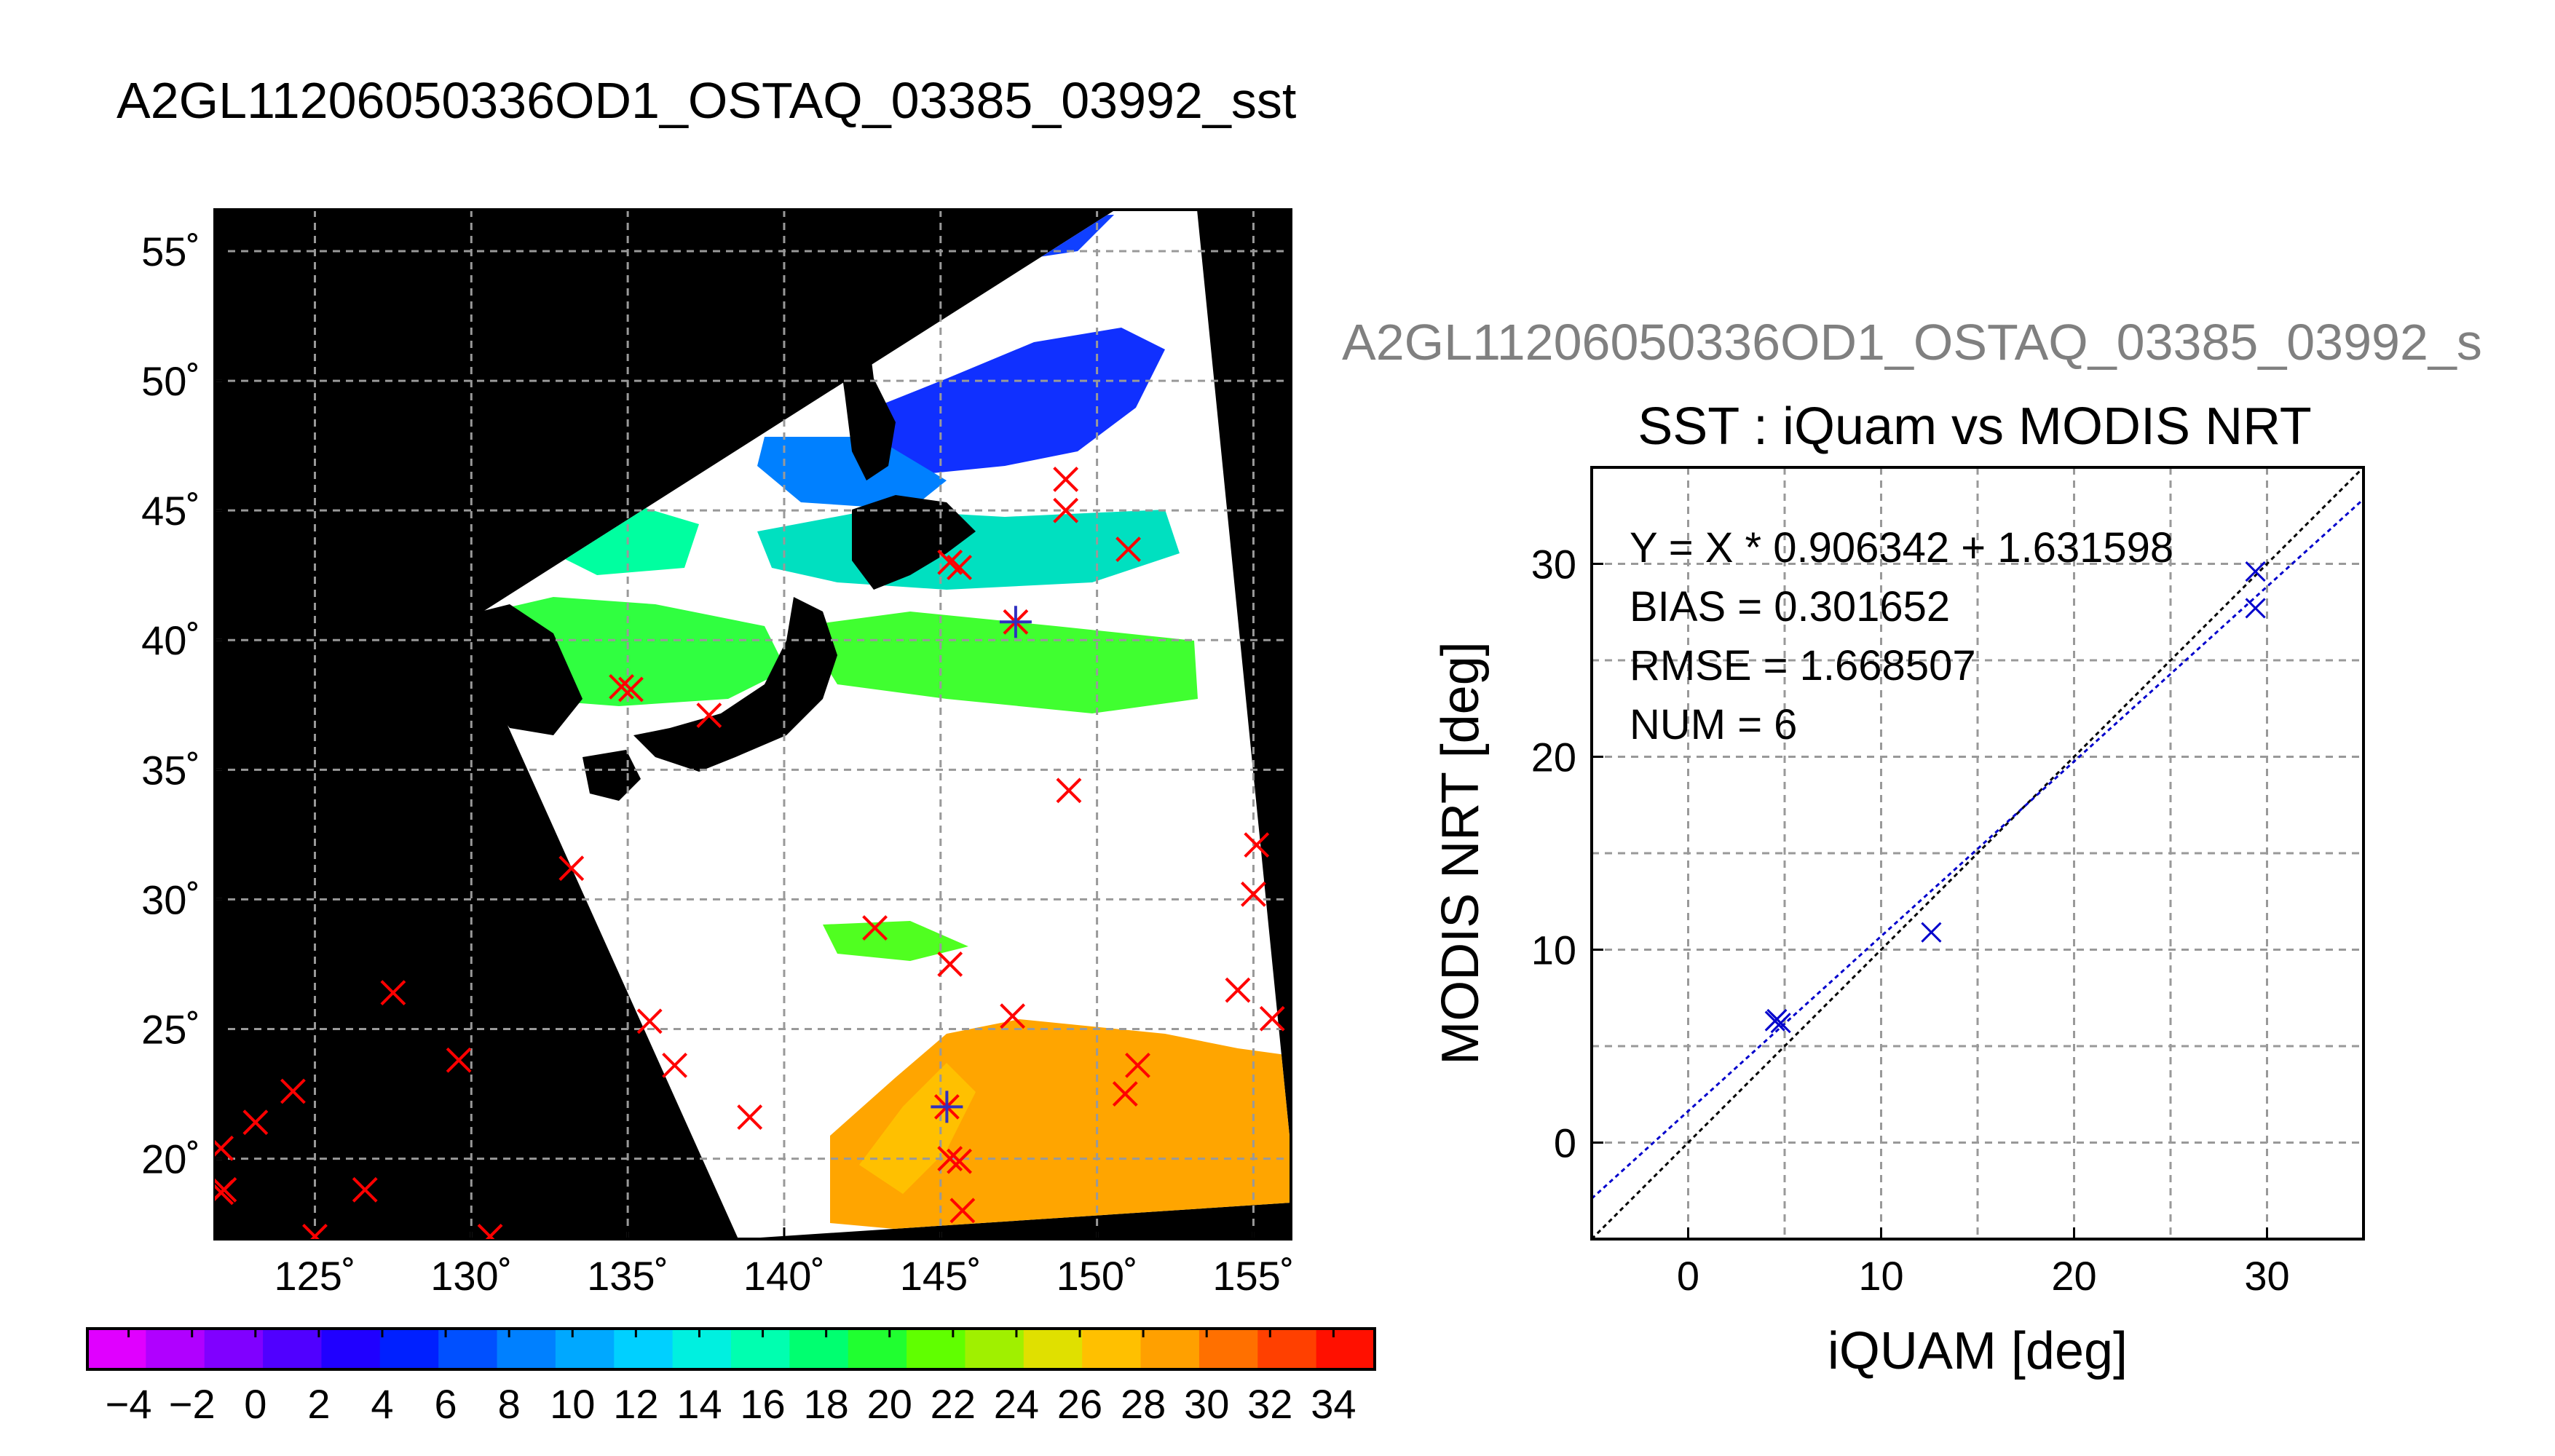 The height and width of the screenshot is (1456, 2555). I want to click on colorbar-frame, so click(731, 1349).